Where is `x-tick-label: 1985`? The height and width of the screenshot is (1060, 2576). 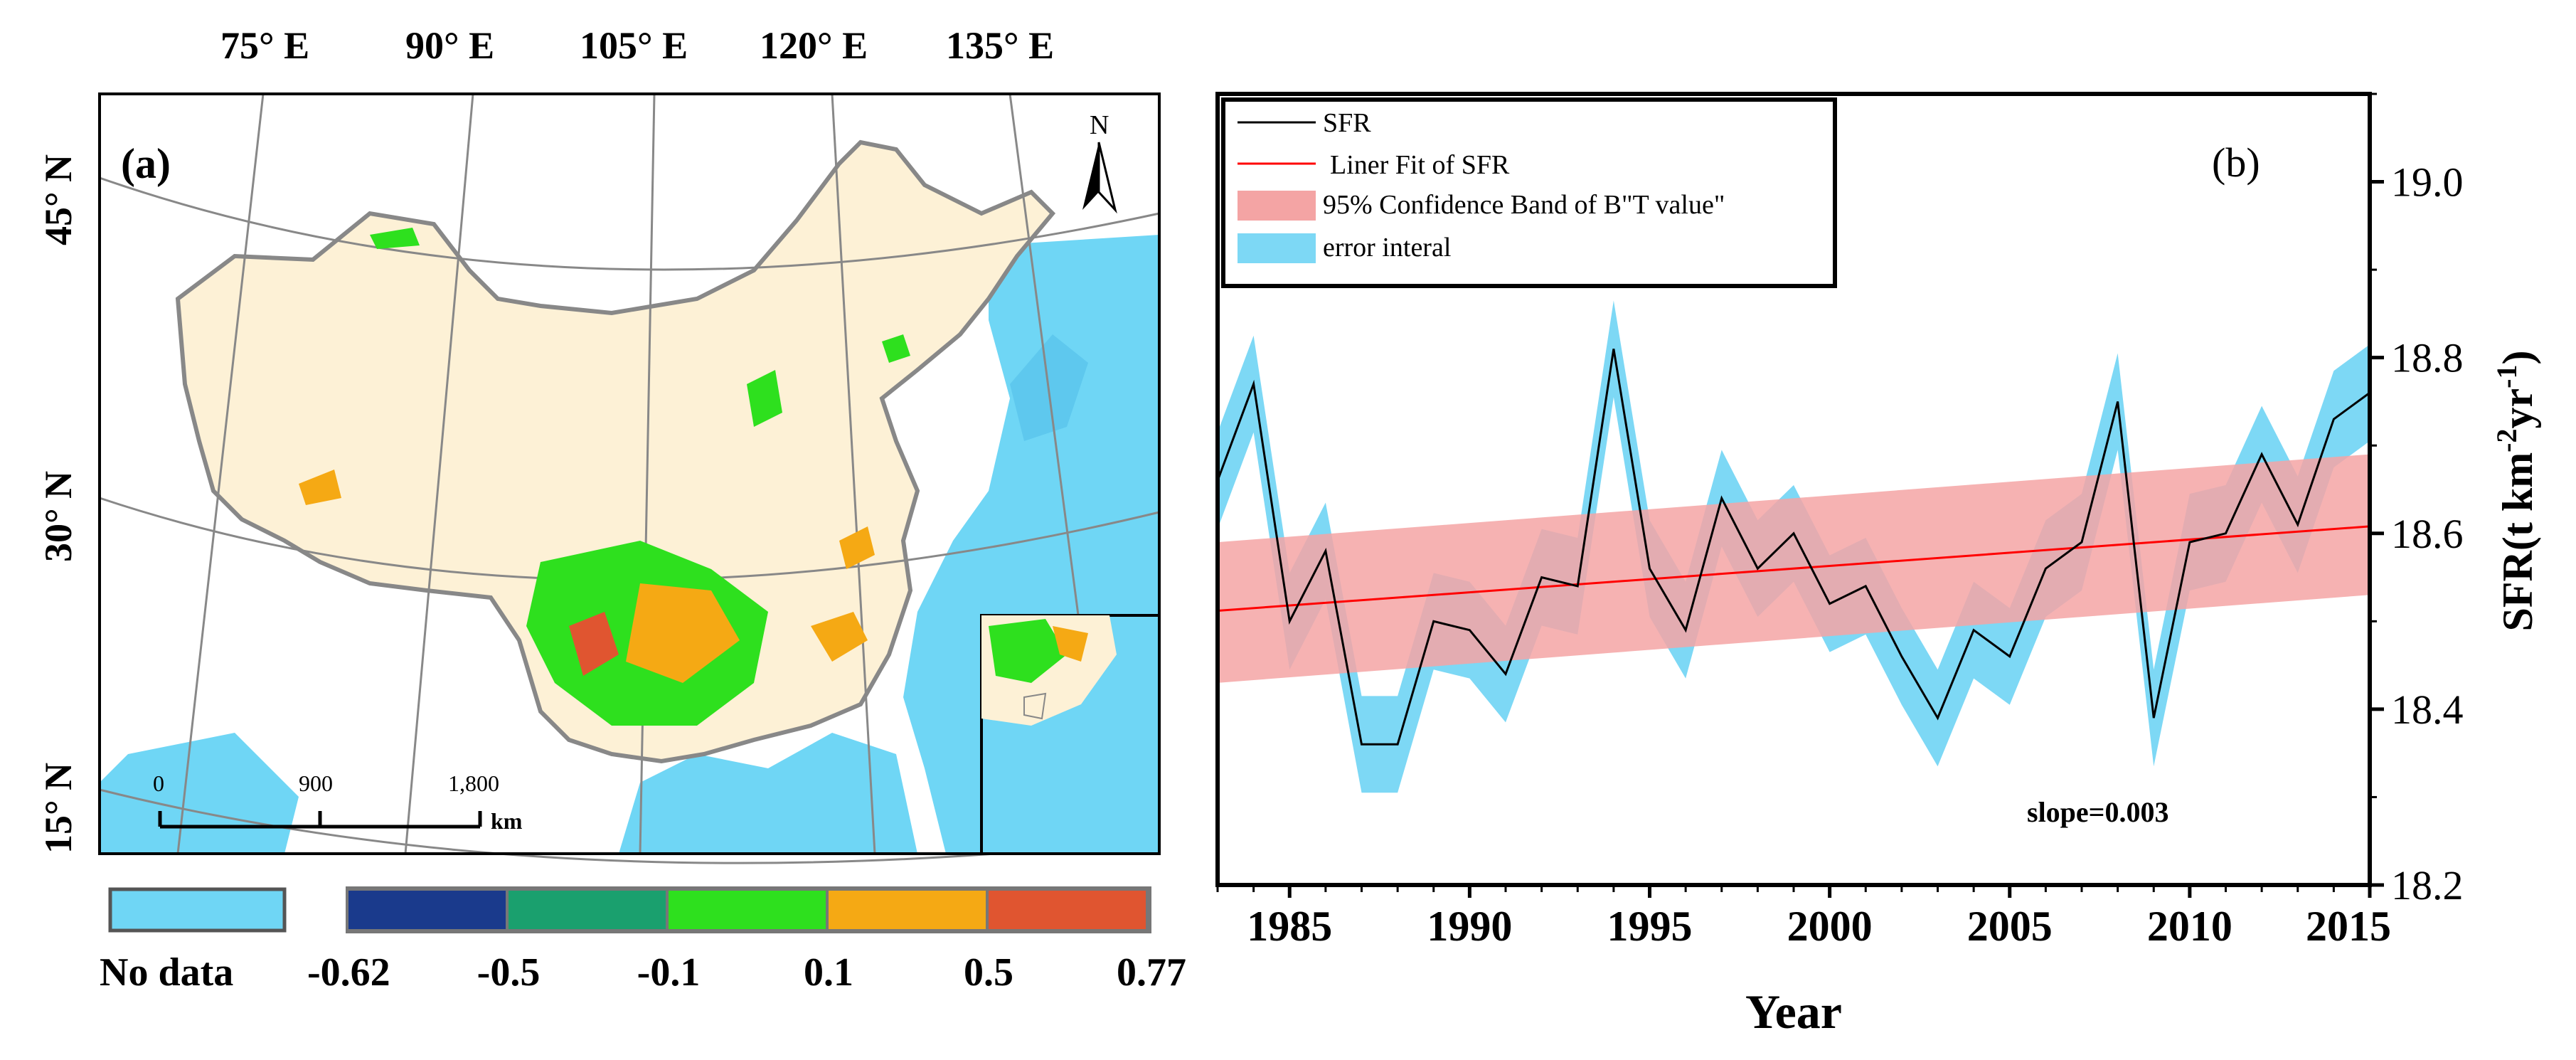 x-tick-label: 1985 is located at coordinates (1289, 926).